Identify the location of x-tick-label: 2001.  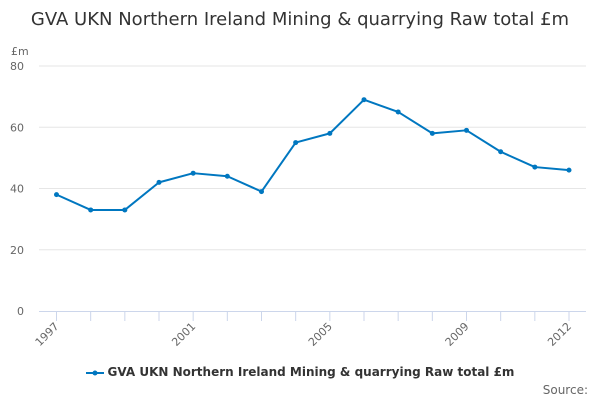
(183, 334).